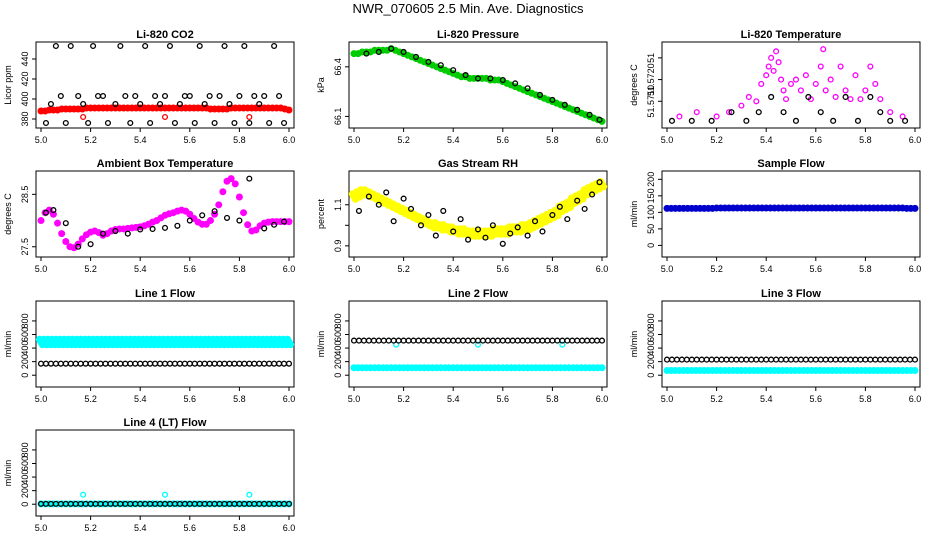  What do you see at coordinates (338, 348) in the screenshot?
I see `y-tick-label: 400` at bounding box center [338, 348].